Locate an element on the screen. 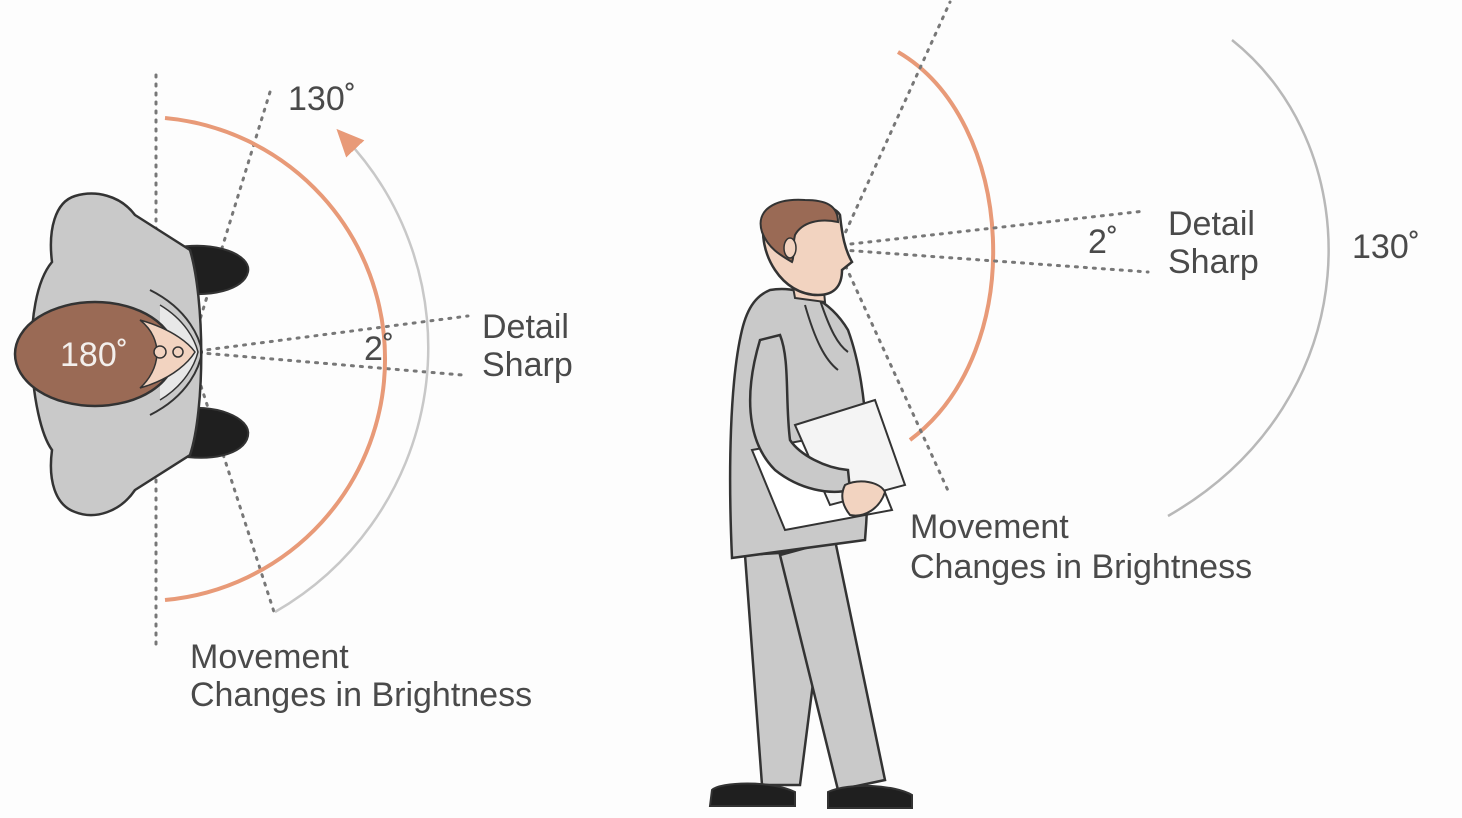  top-view-2deg-upper-line is located at coordinates (329, 334).